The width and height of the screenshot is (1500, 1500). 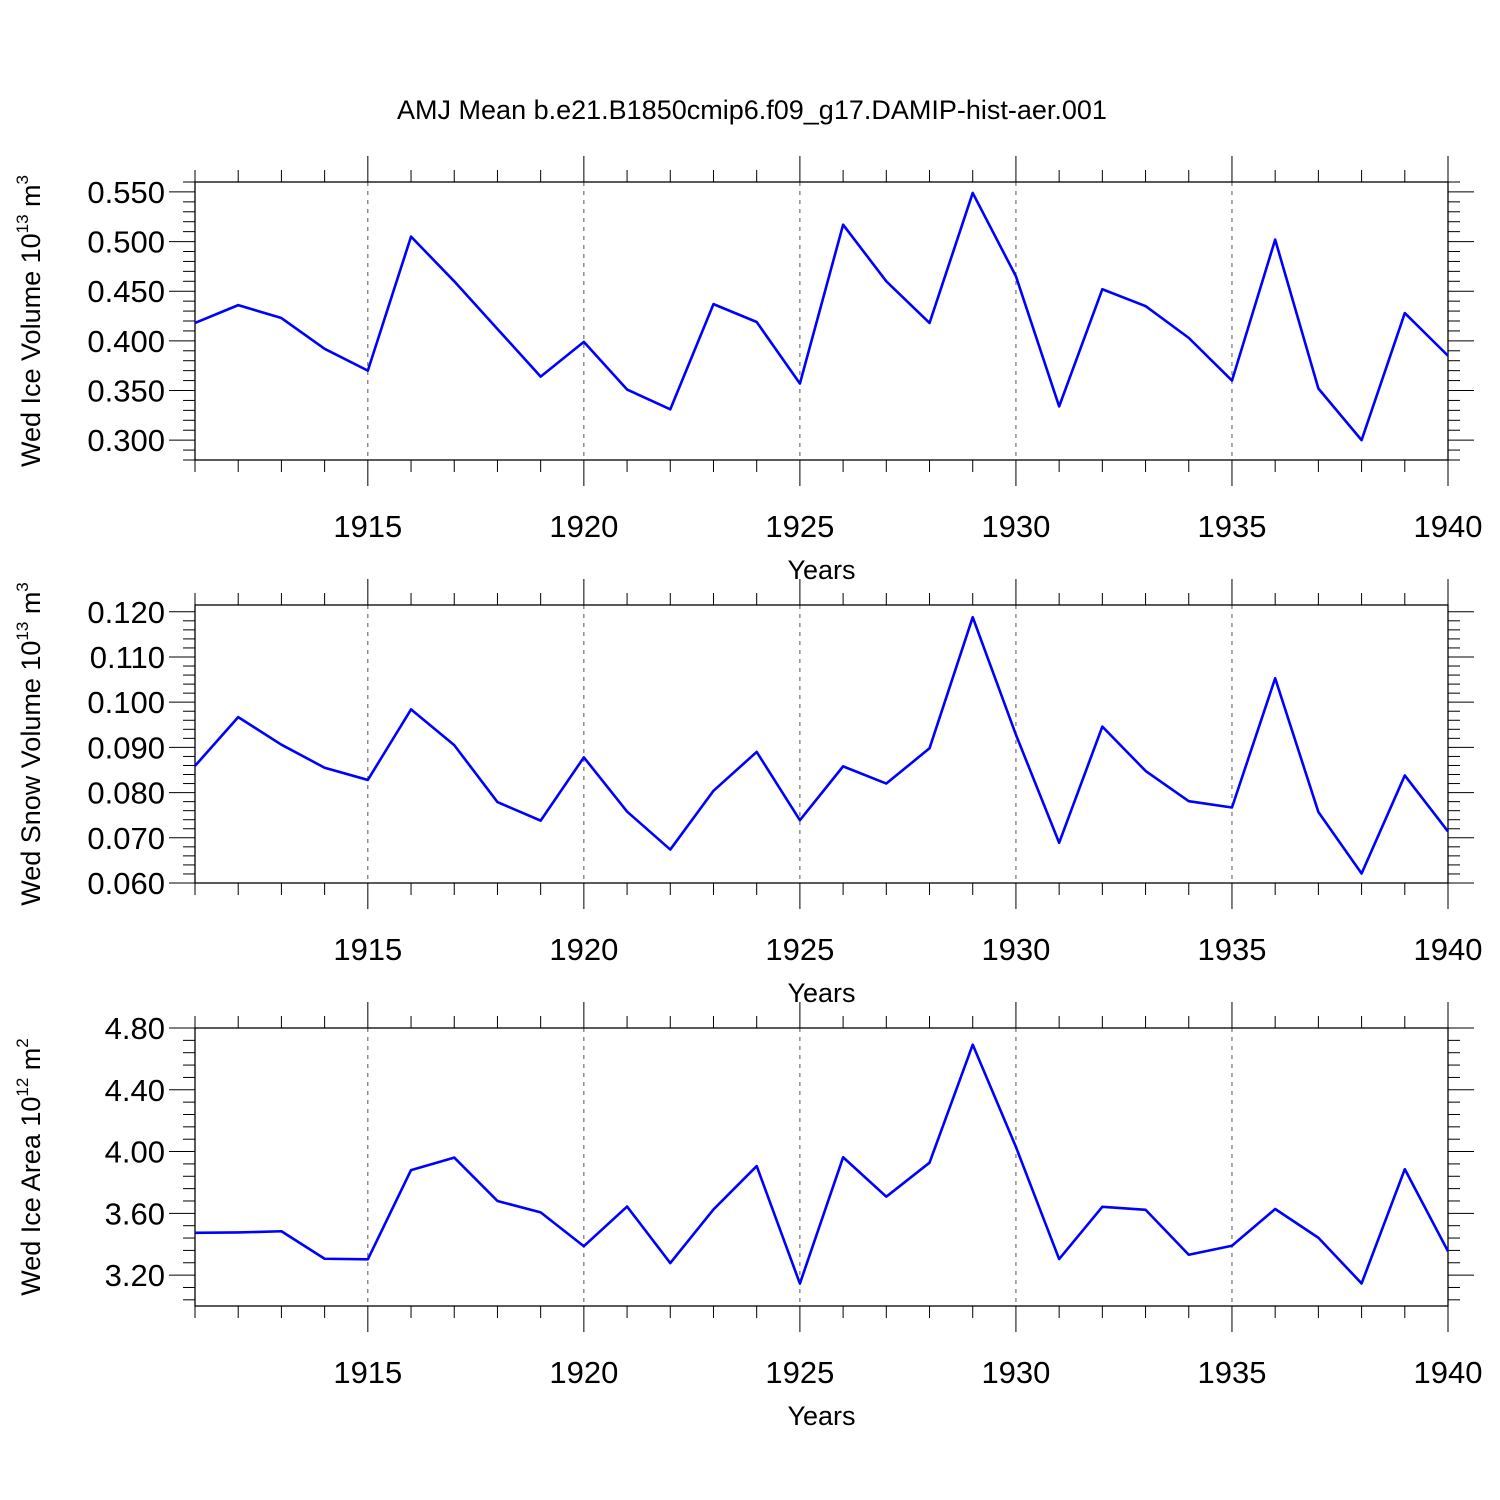 I want to click on y-axis-title: Wed Snow Volume 1013 m3, so click(x=29, y=744).